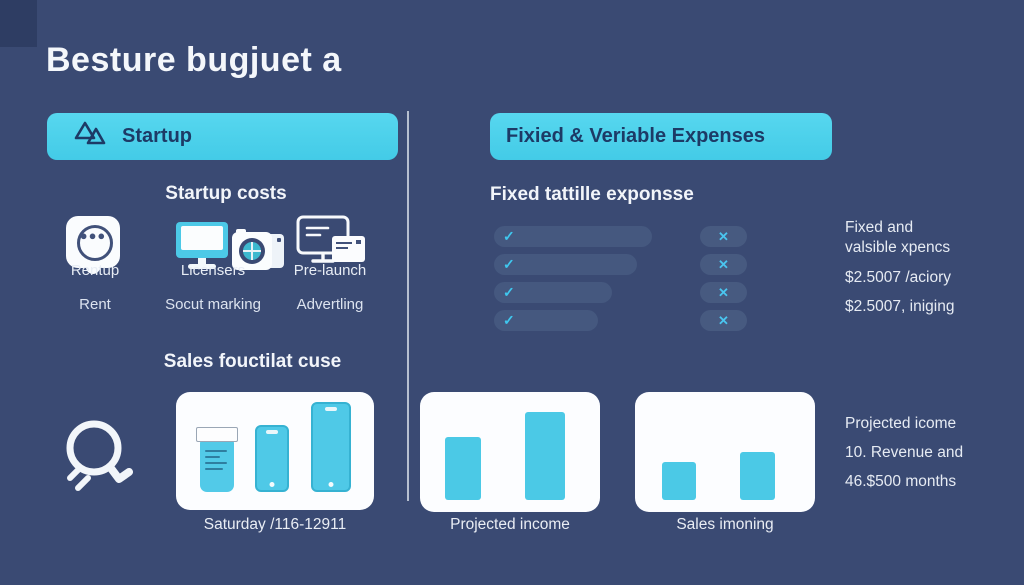 Image resolution: width=1024 pixels, height=585 pixels. I want to click on sales-growth-card, so click(275, 451).